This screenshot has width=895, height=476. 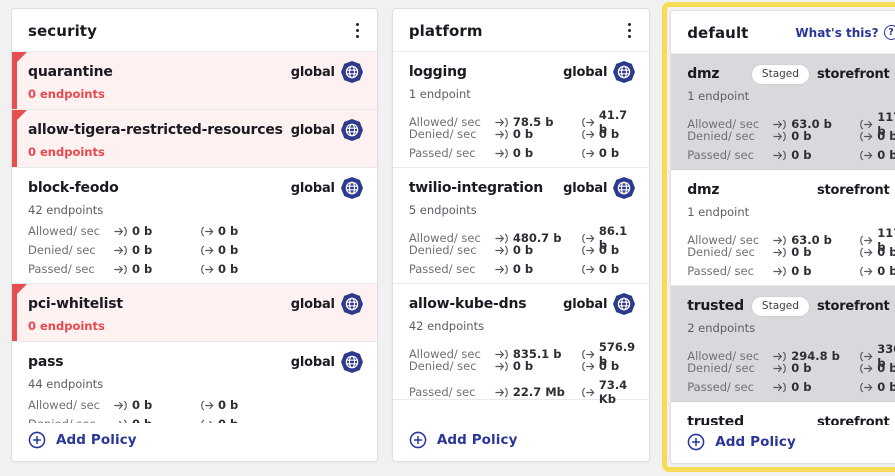 What do you see at coordinates (613, 392) in the screenshot?
I see `stat-outbound-value: 73.4 Kb` at bounding box center [613, 392].